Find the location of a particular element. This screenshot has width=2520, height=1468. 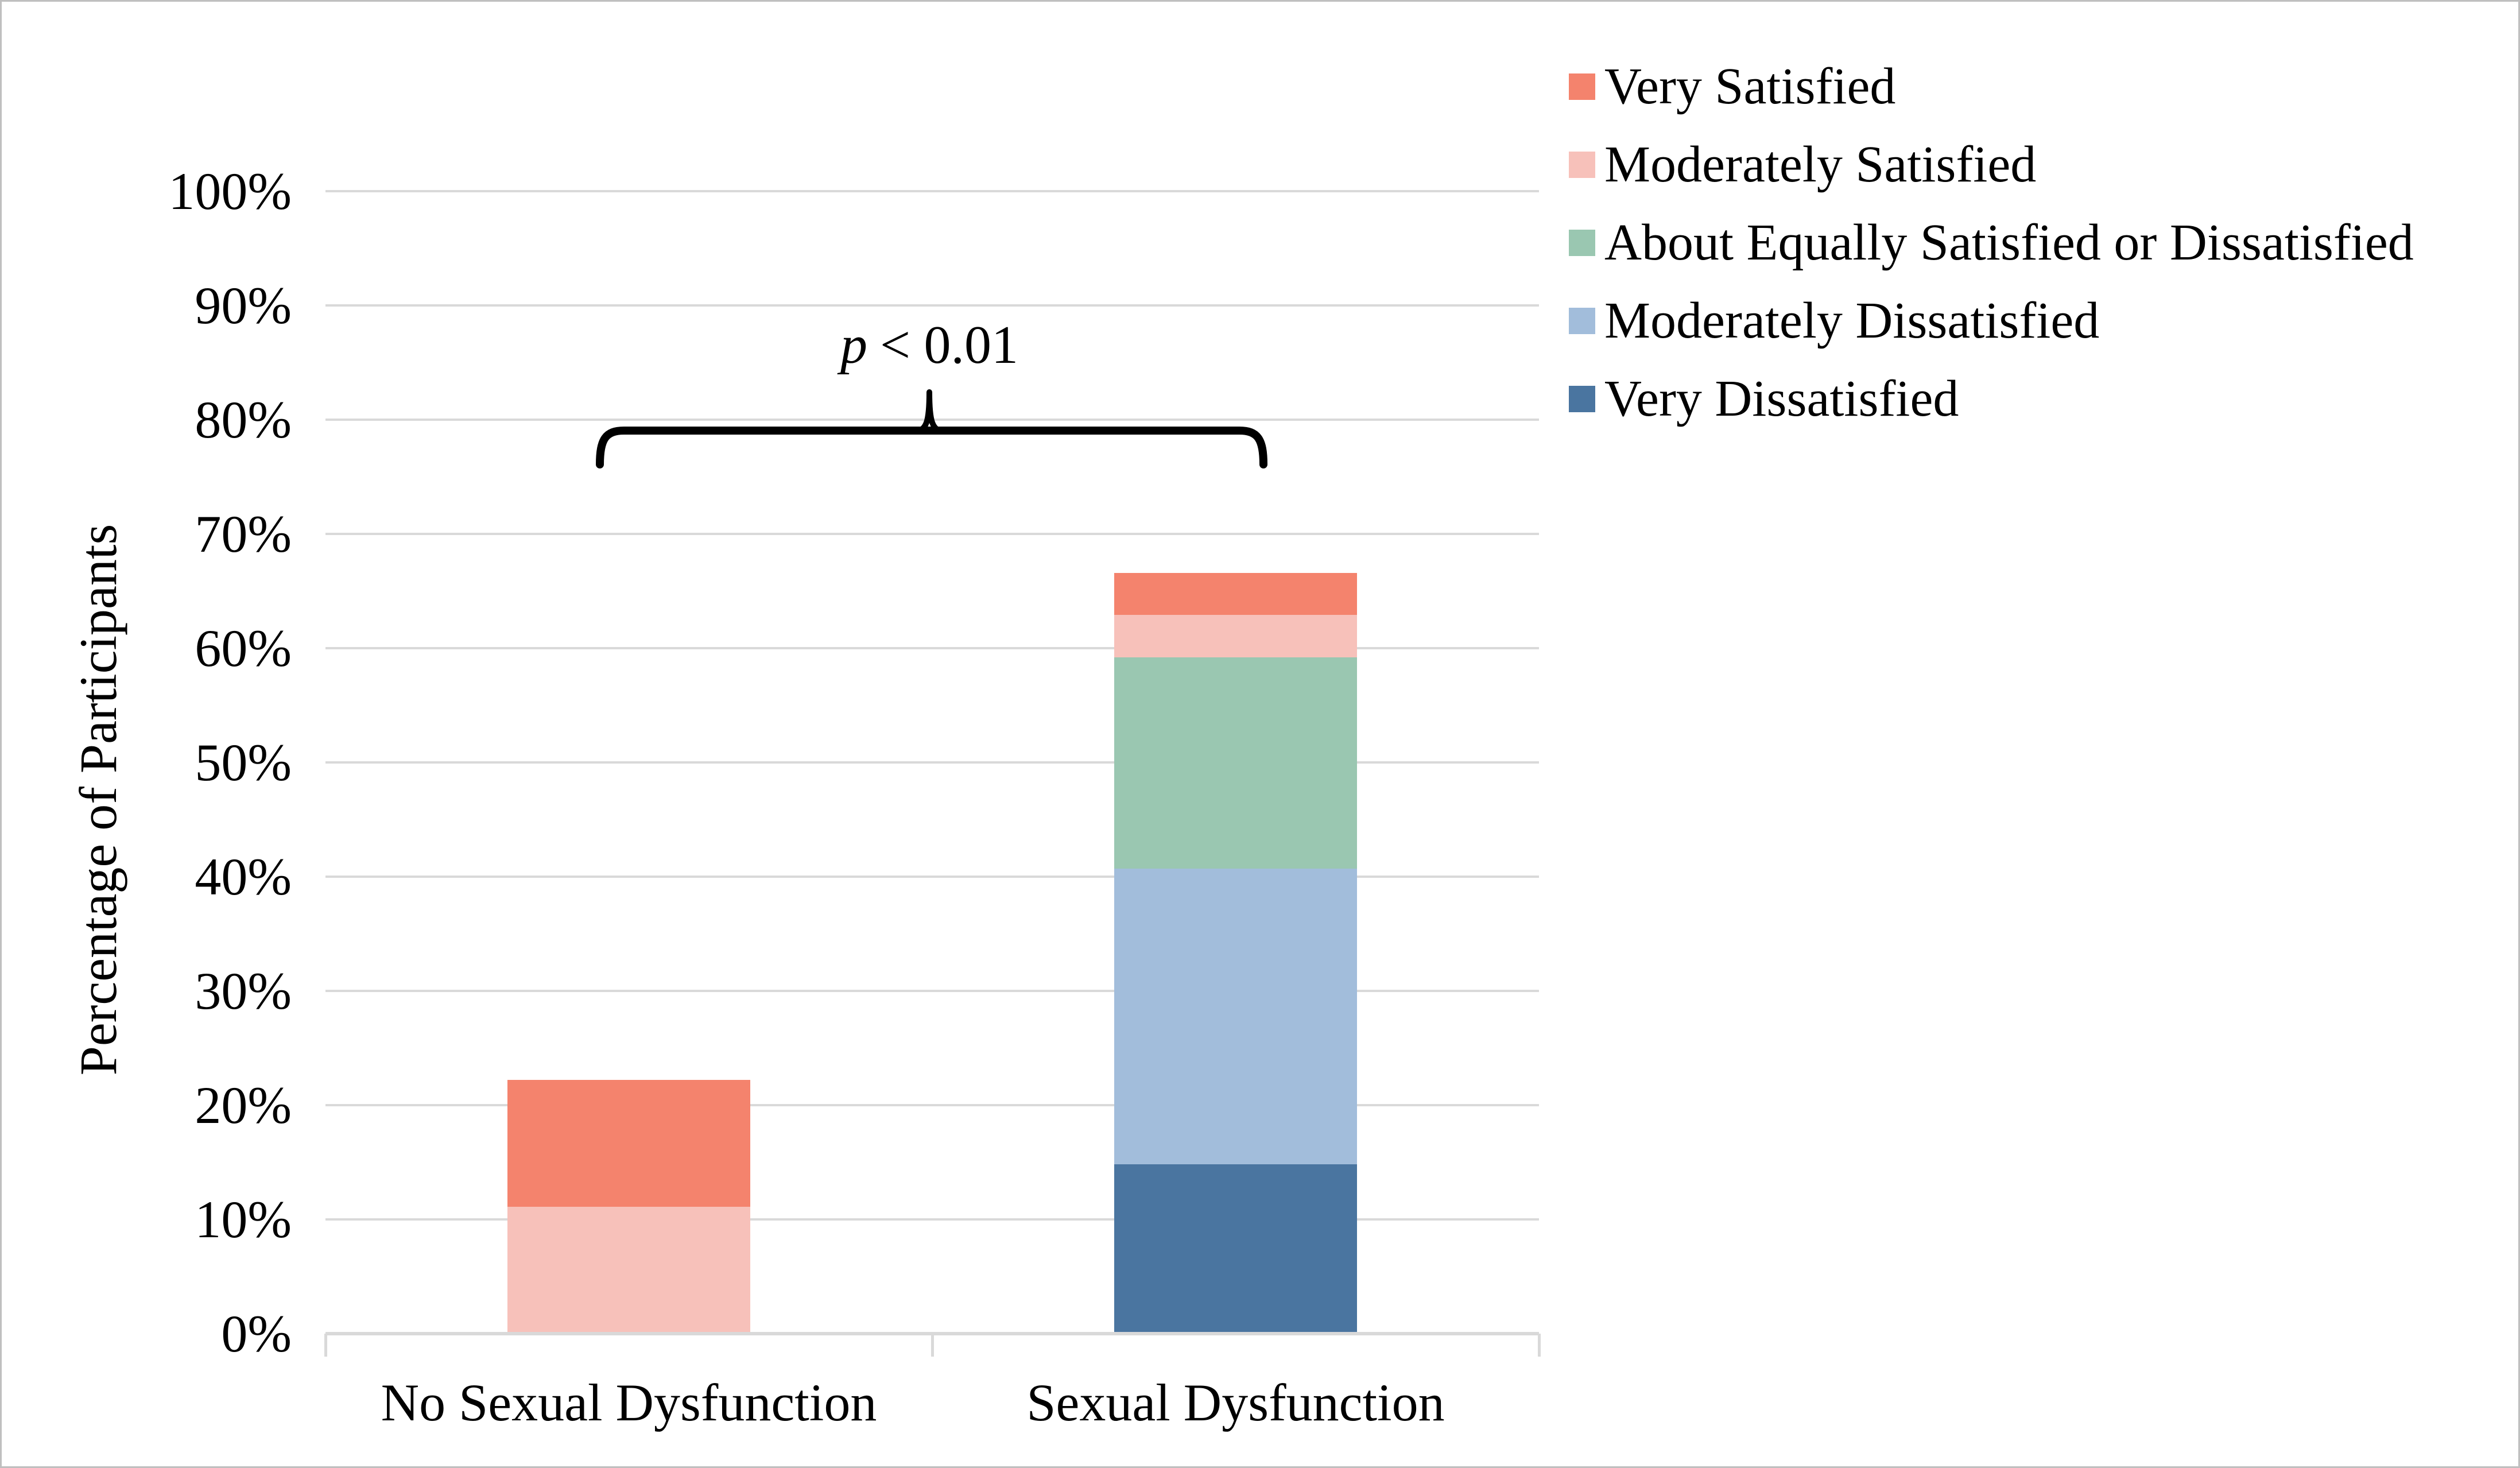

legend-item: Moderately Dissatisfied is located at coordinates (1834, 321).